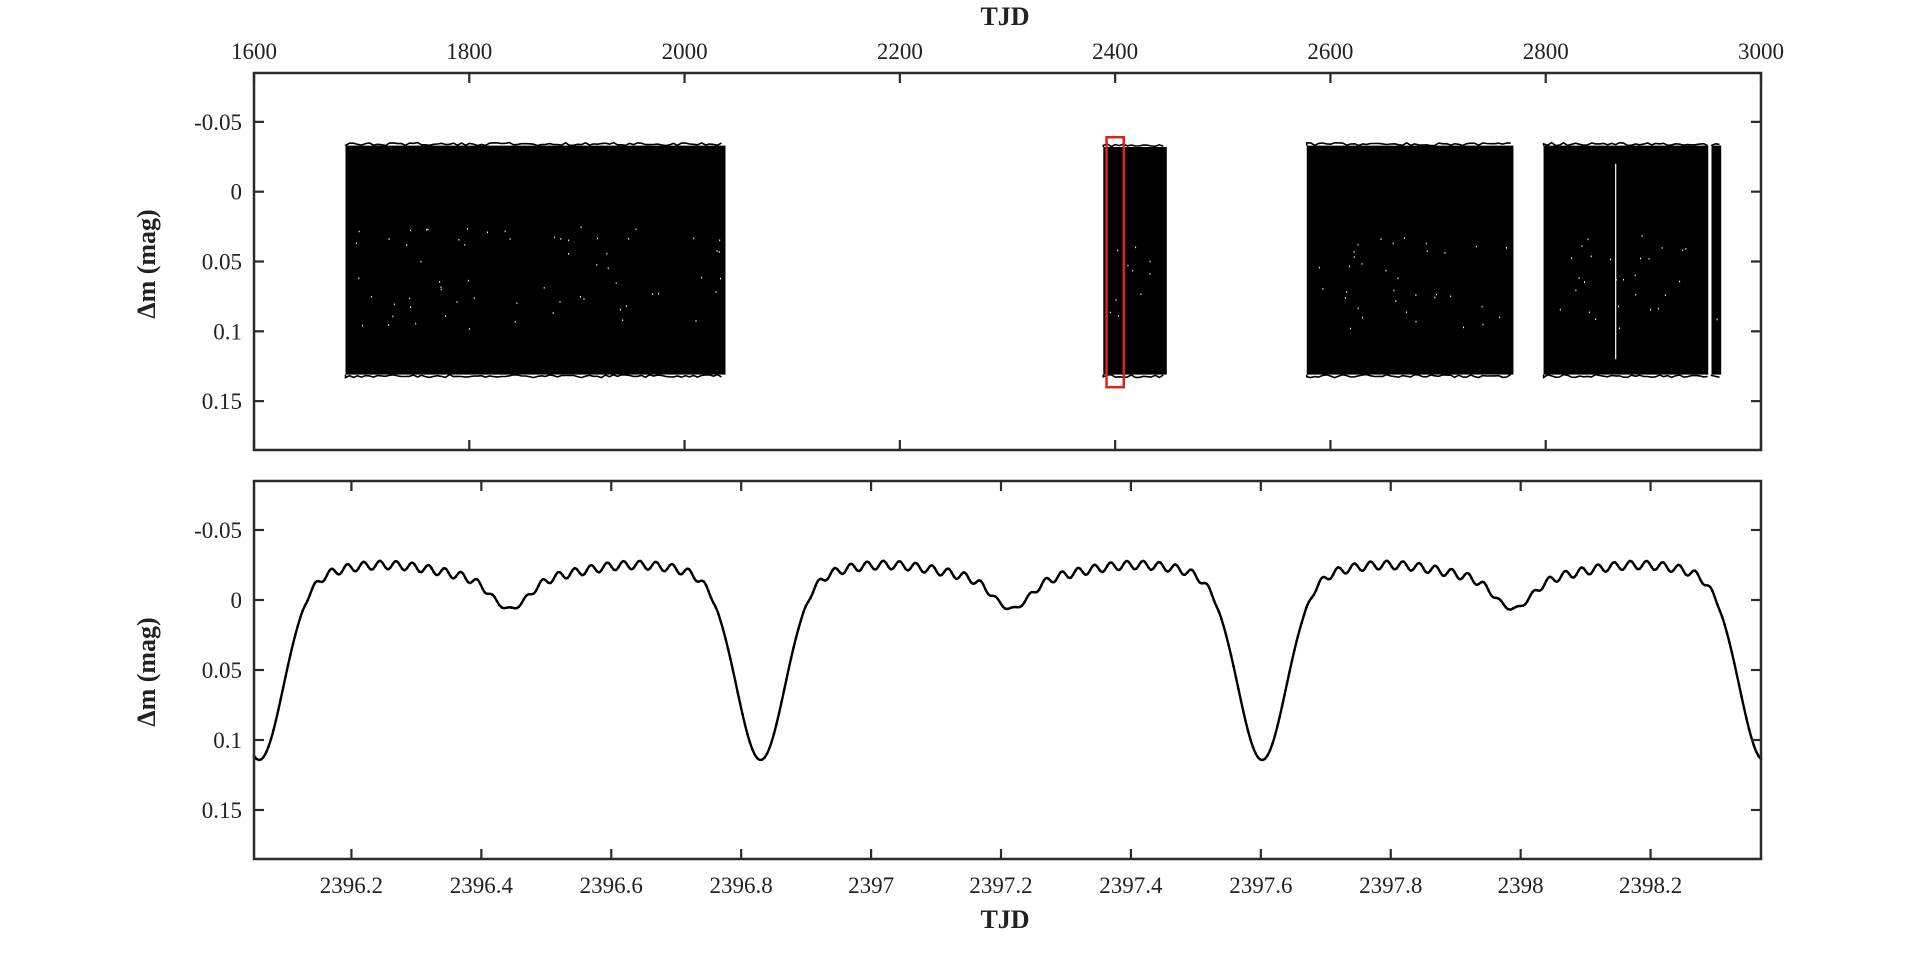 This screenshot has width=1920, height=954. I want to click on top-y-tick-label: 0.15, so click(222, 401).